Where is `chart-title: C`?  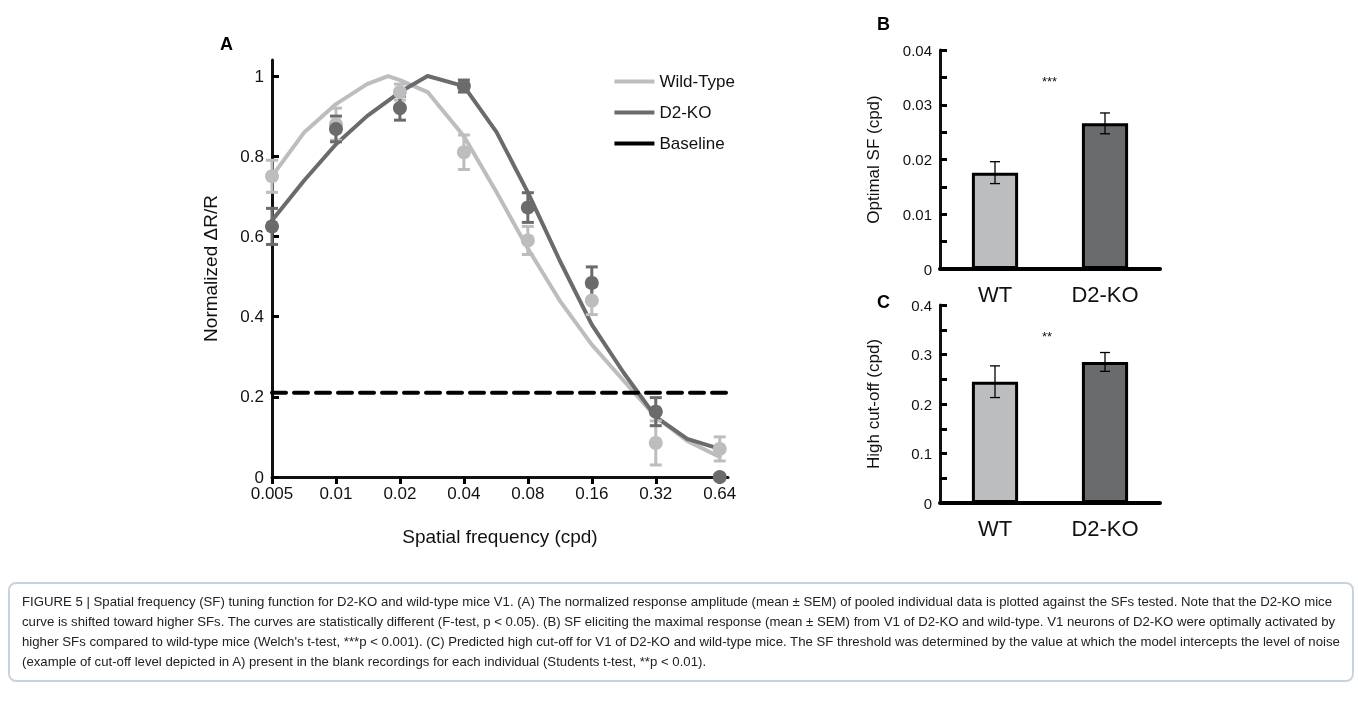
chart-title: C is located at coordinates (883, 302).